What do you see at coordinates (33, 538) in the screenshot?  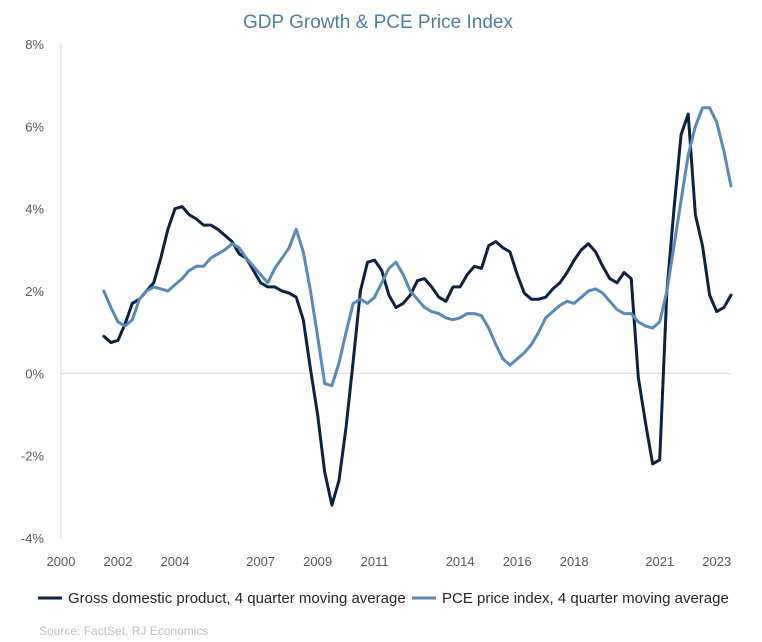 I see `y-tick-label: -4%` at bounding box center [33, 538].